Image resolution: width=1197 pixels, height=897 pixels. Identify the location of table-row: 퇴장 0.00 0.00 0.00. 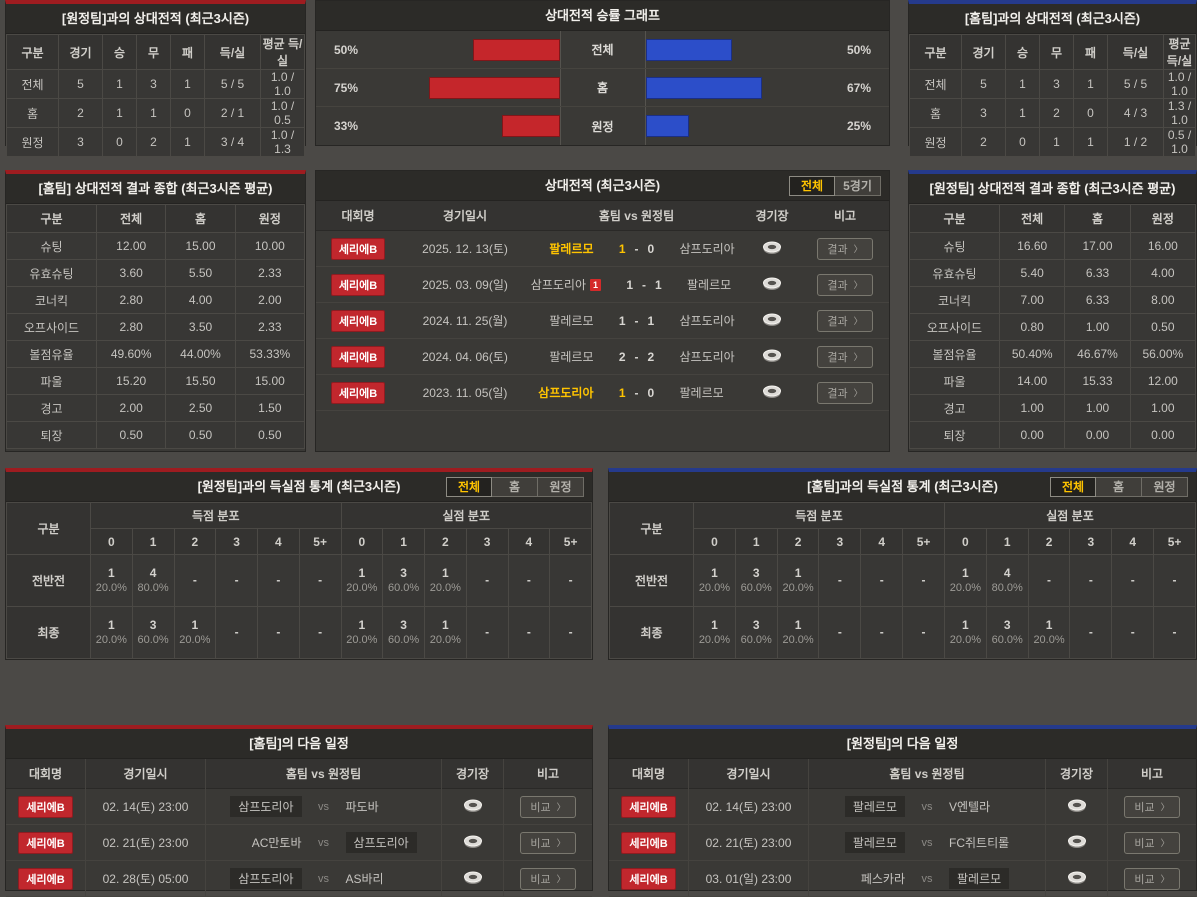
(1053, 435).